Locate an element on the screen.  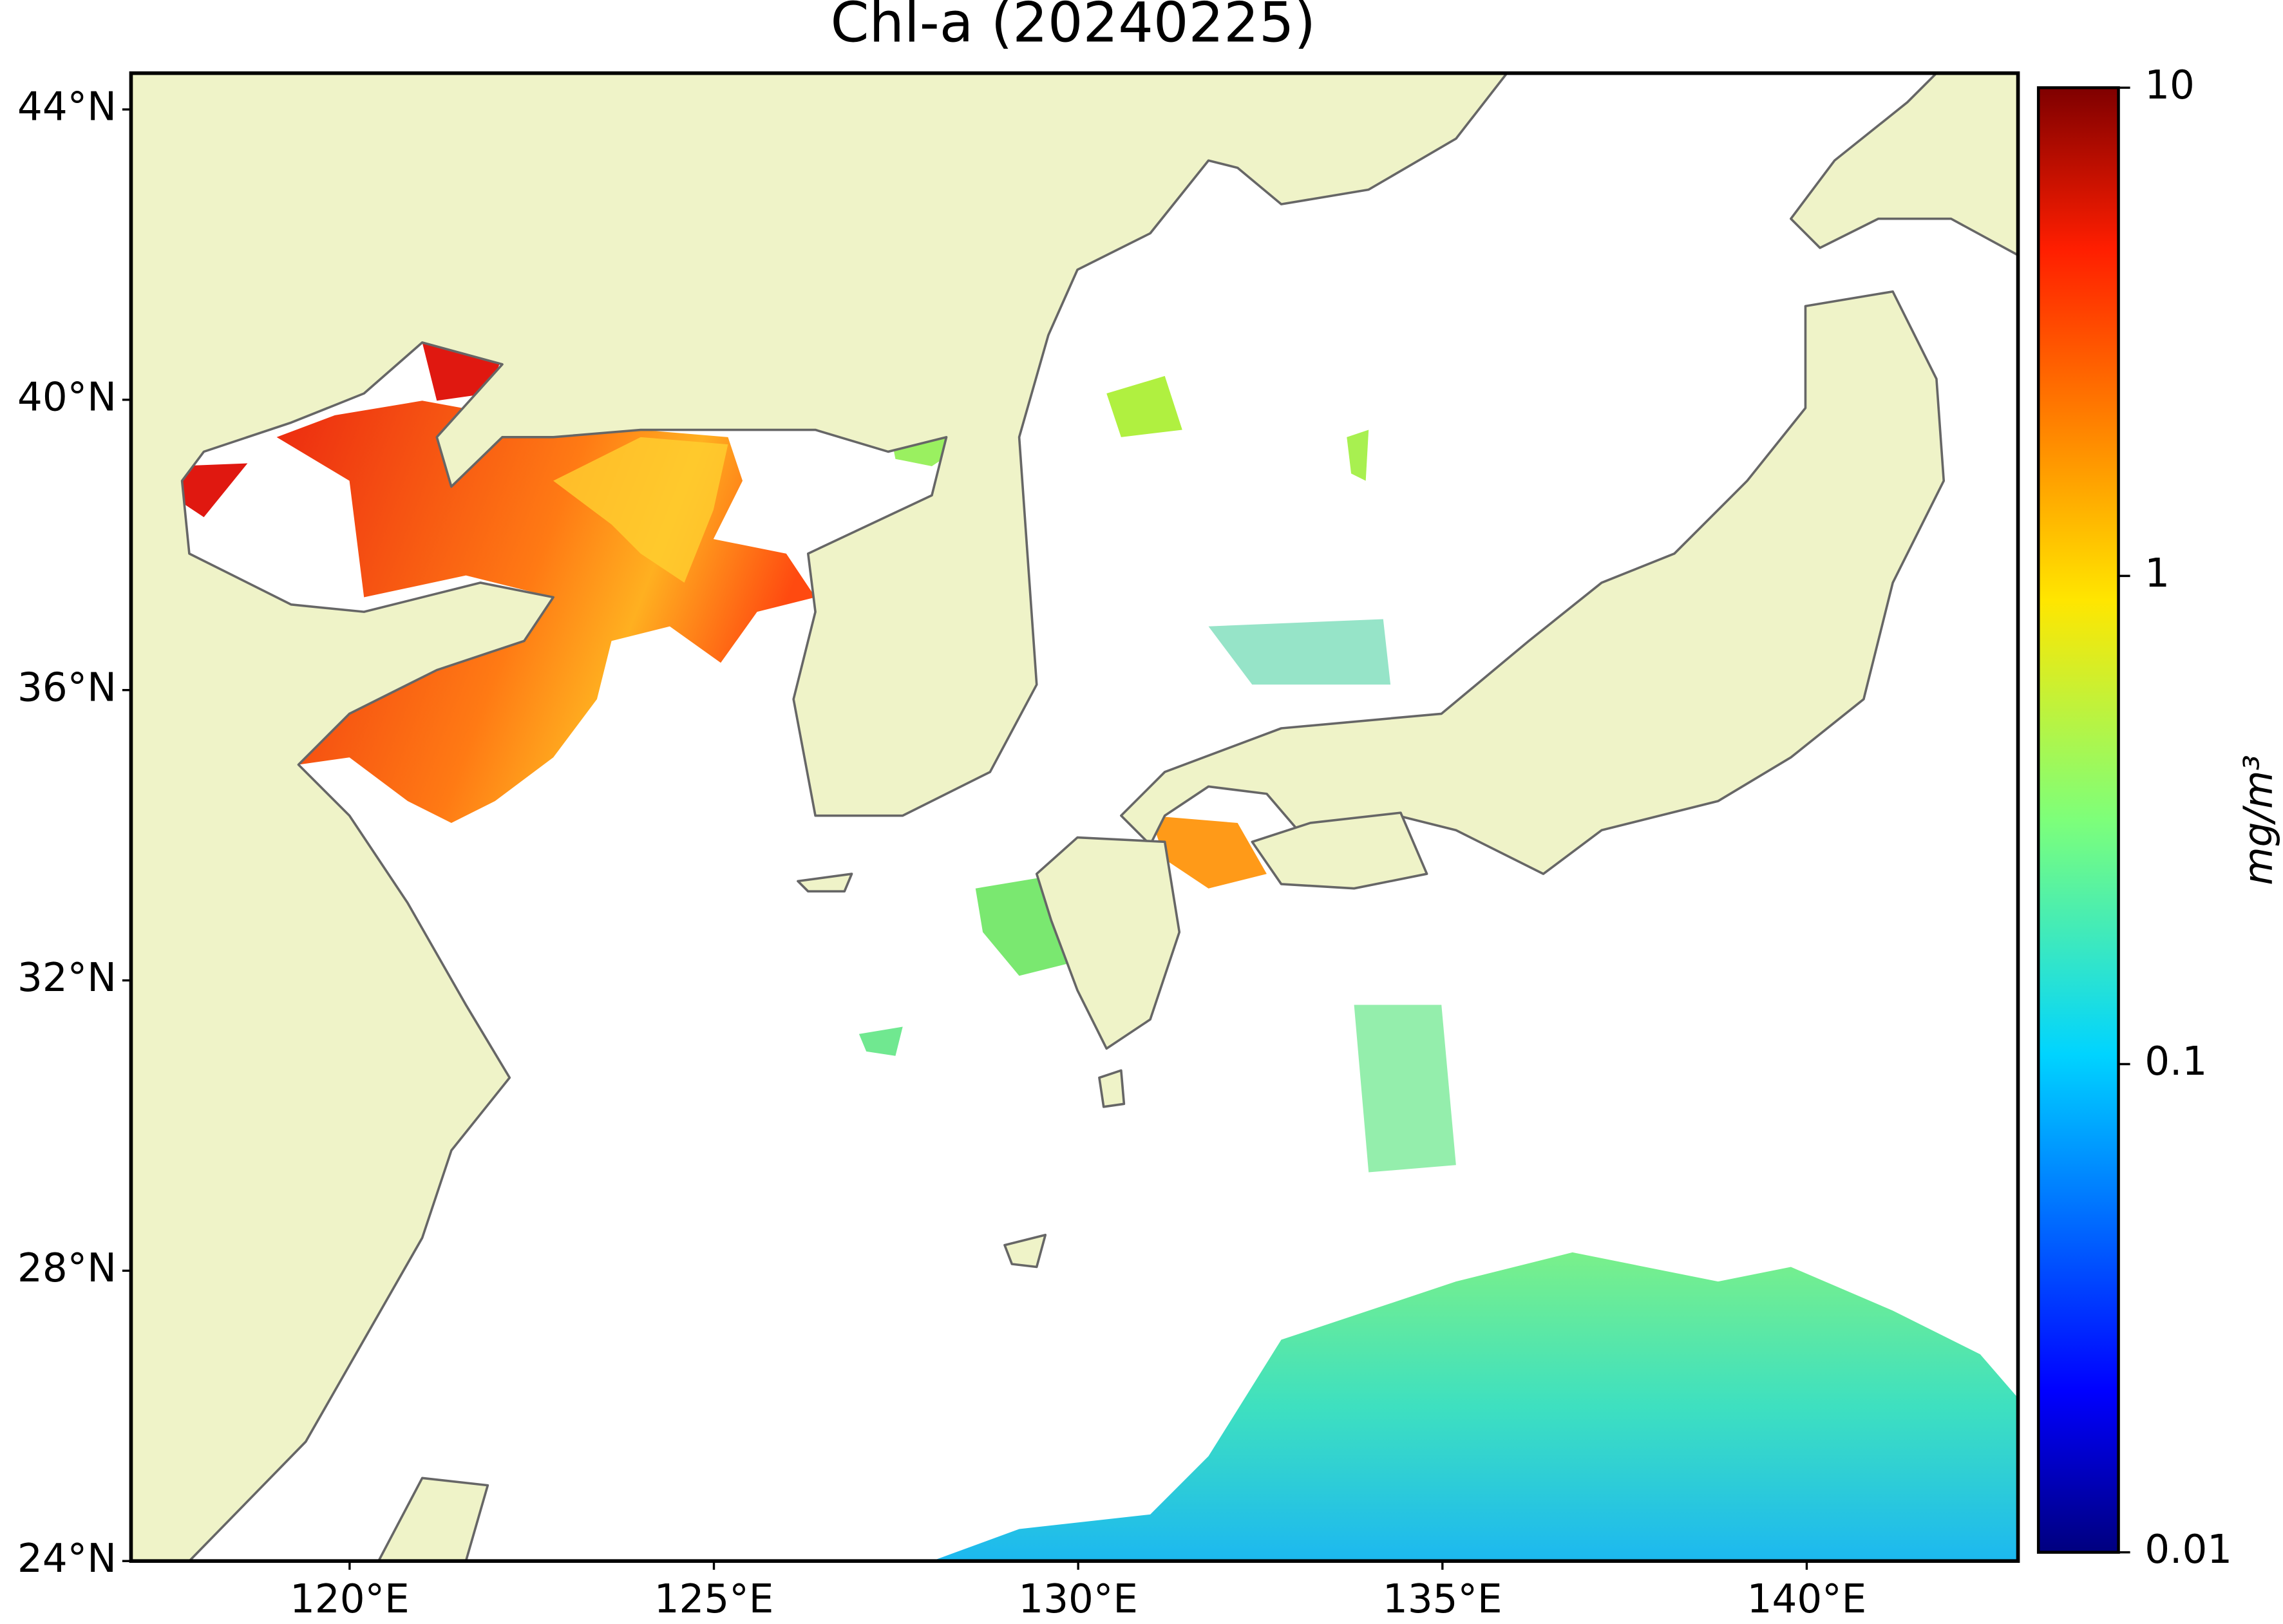
colorbar-label: mg/m³ is located at coordinates (2259, 820).